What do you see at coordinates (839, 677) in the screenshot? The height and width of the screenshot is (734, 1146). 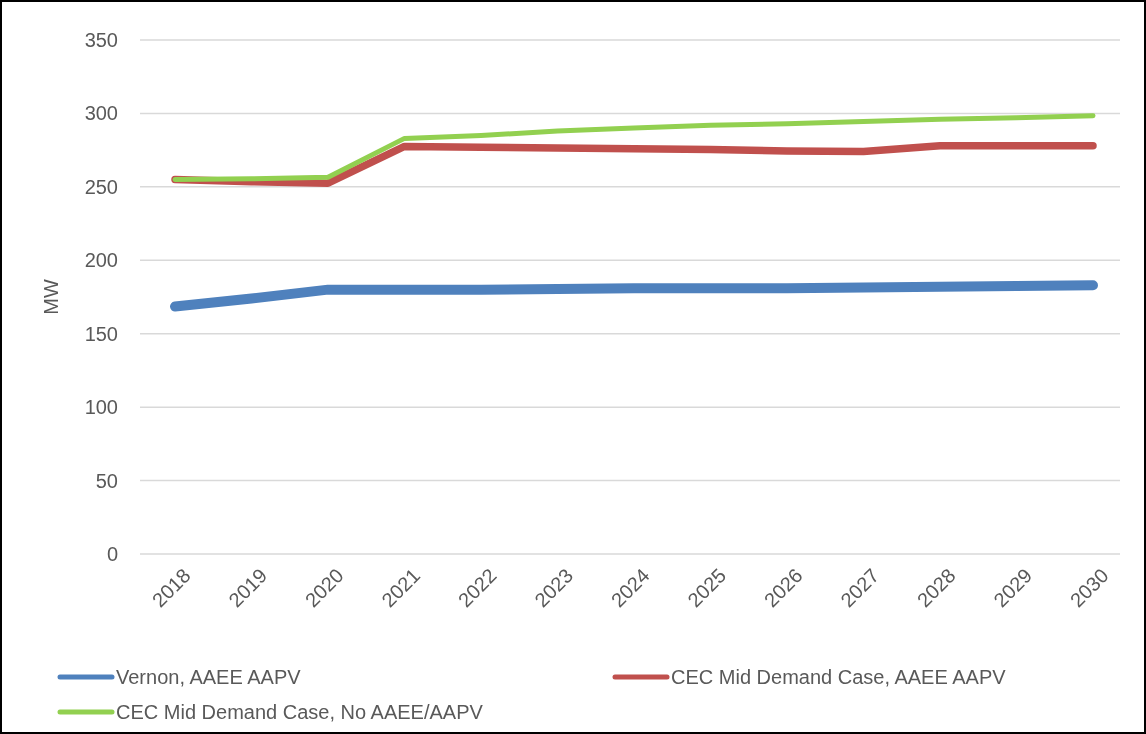 I see `legend-label: CEC Mid Demand Case, AAEE AAPV` at bounding box center [839, 677].